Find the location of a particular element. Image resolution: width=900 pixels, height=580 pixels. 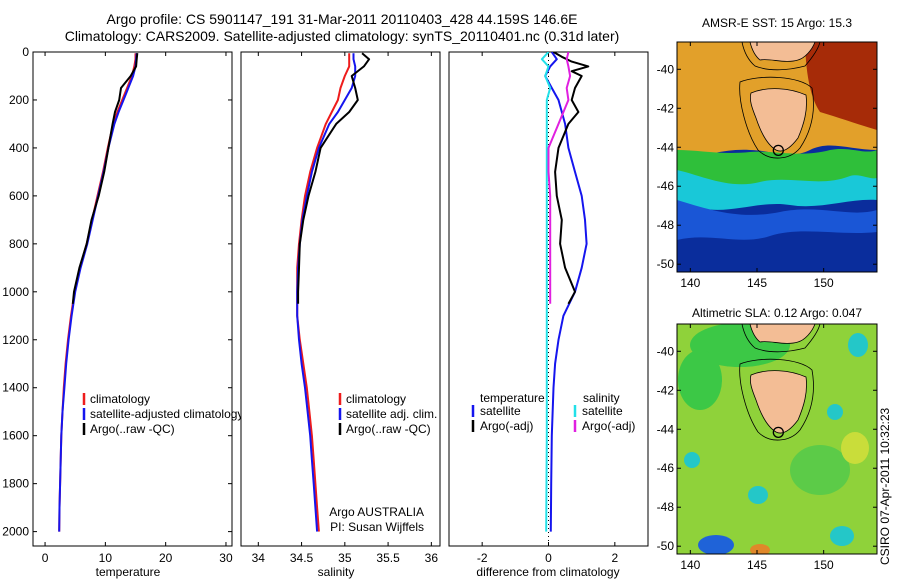

legend-heading: salinity is located at coordinates (601, 398).